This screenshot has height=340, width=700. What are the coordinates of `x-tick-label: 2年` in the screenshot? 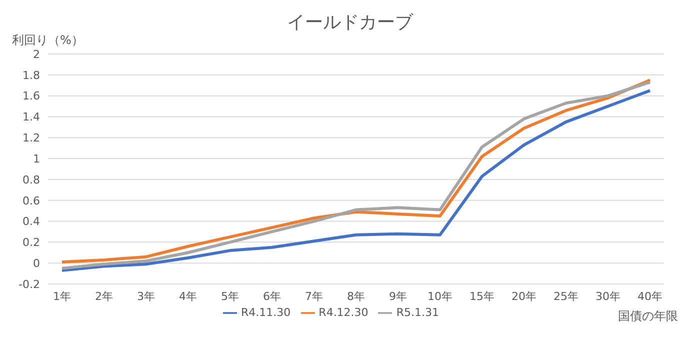 It's located at (104, 296).